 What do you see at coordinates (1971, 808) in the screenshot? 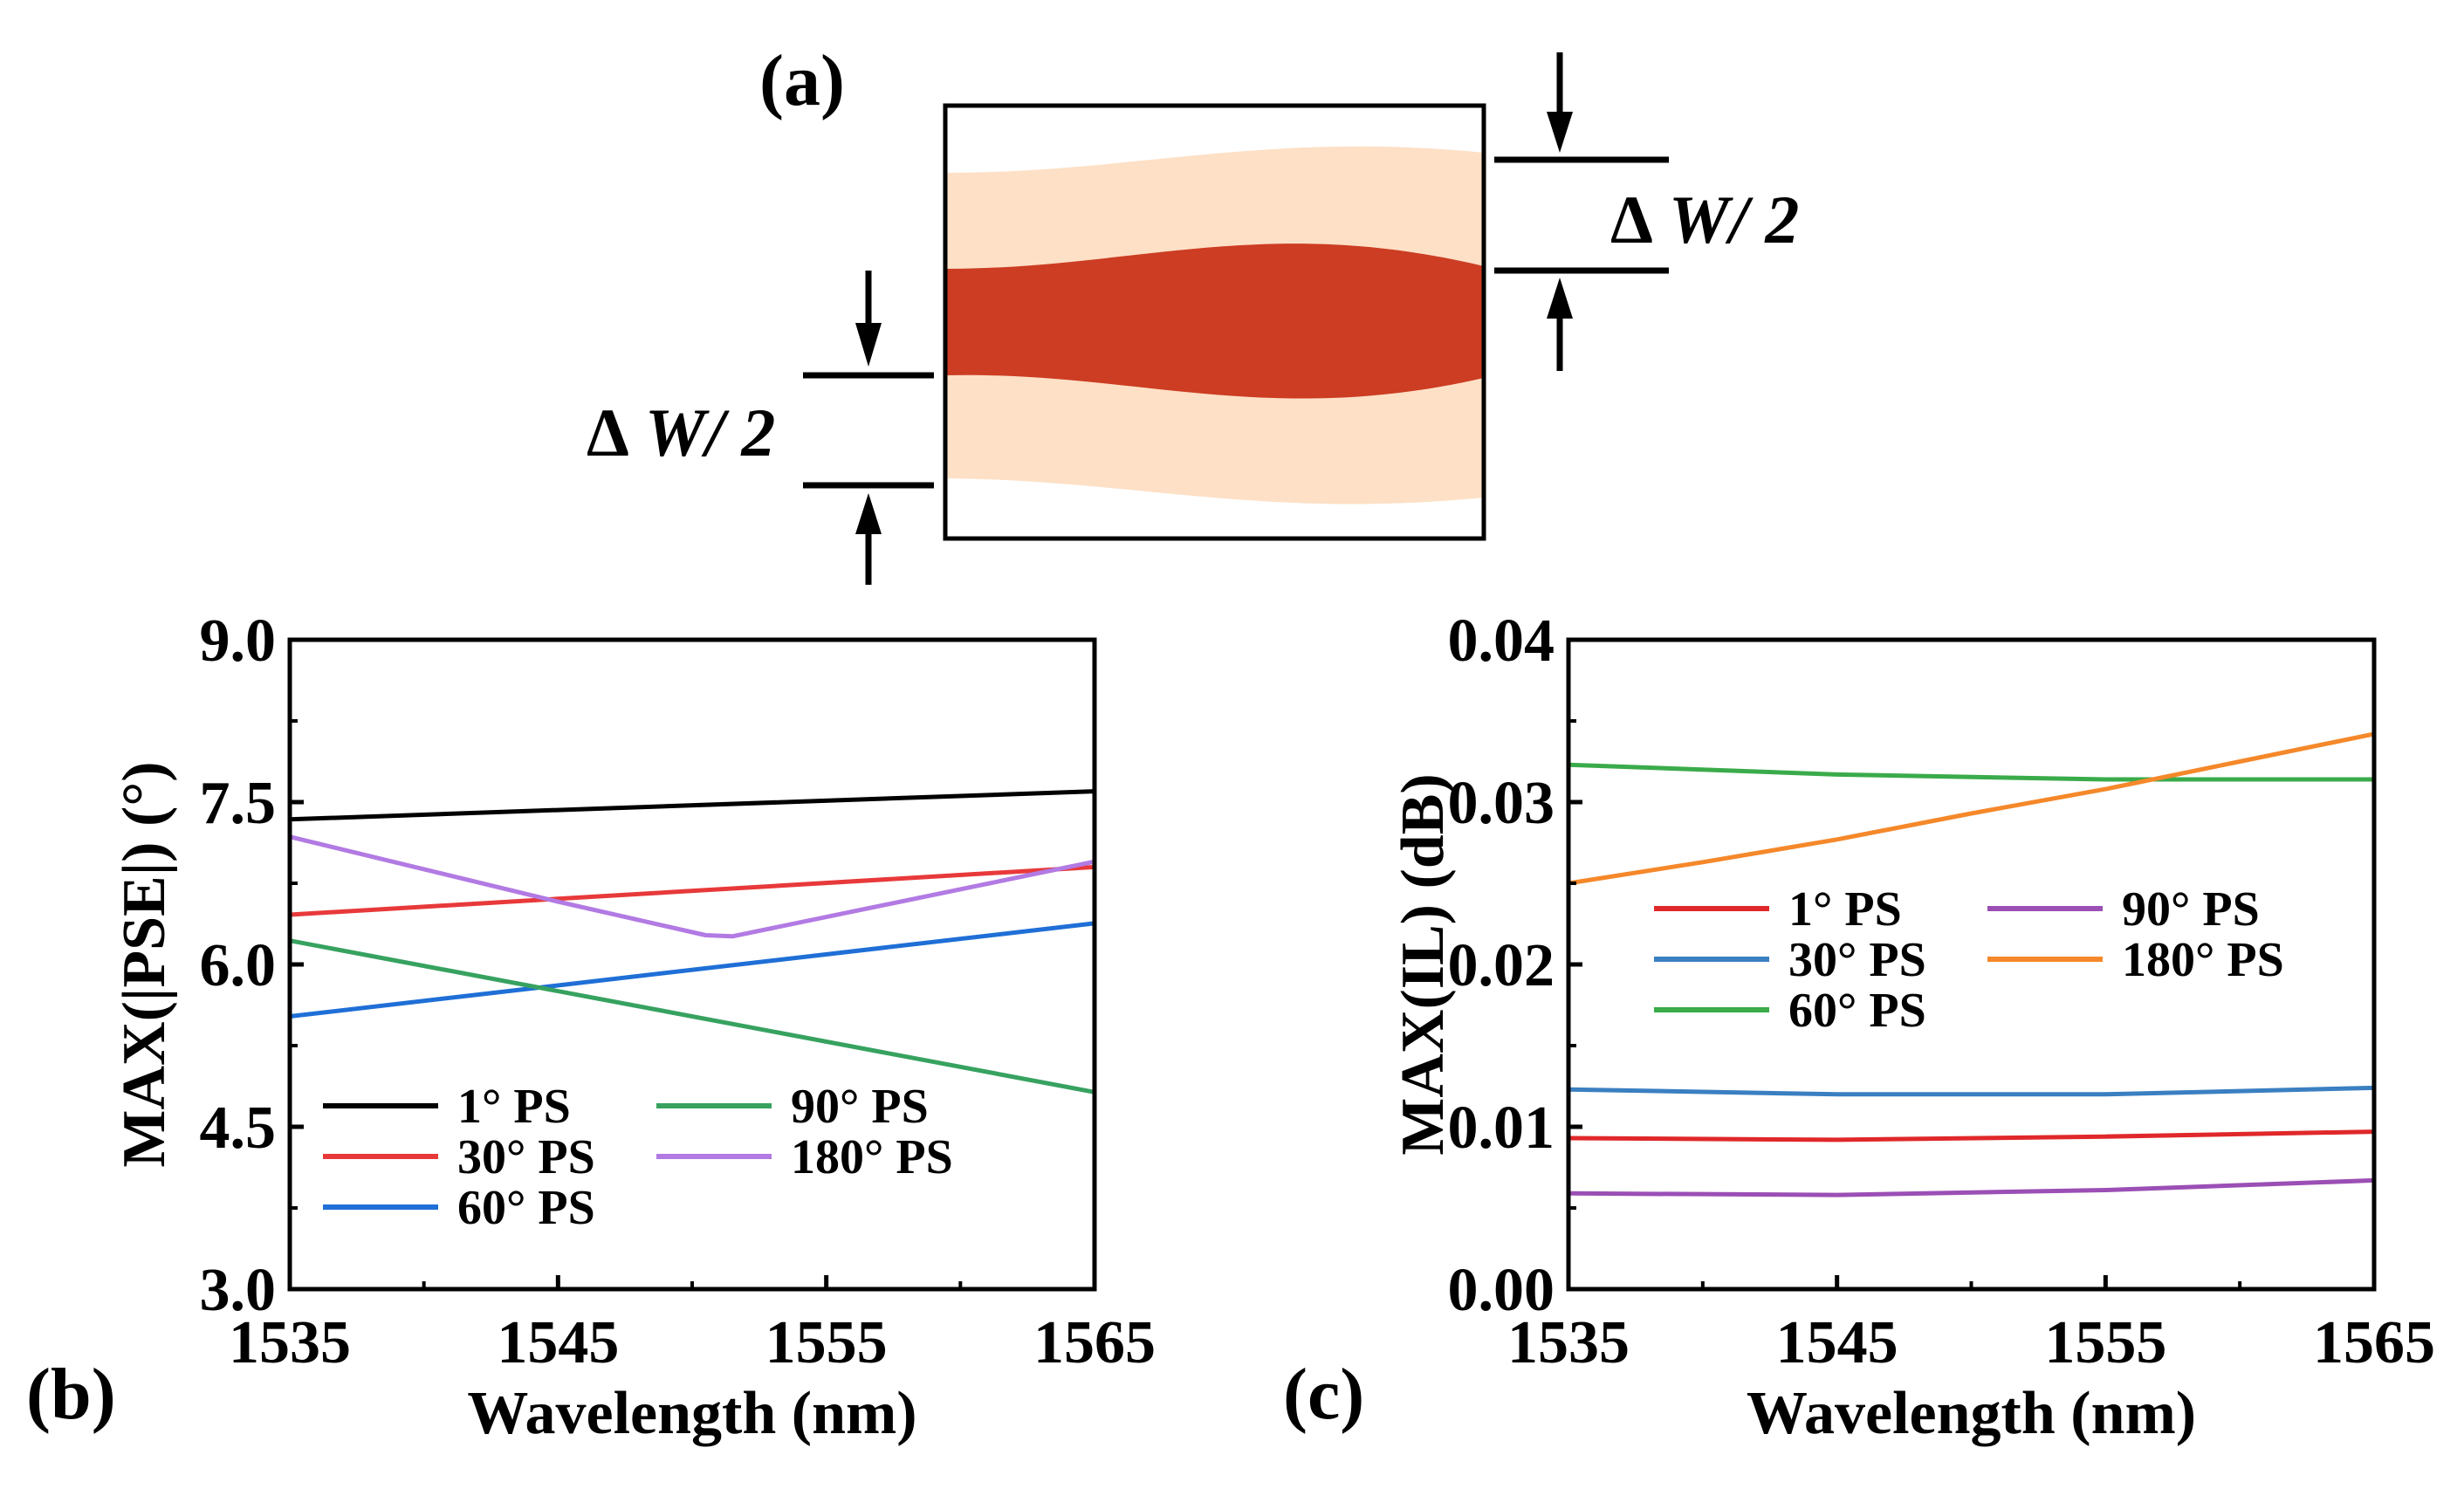
I see `chart-c-series-line-180-ps` at bounding box center [1971, 808].